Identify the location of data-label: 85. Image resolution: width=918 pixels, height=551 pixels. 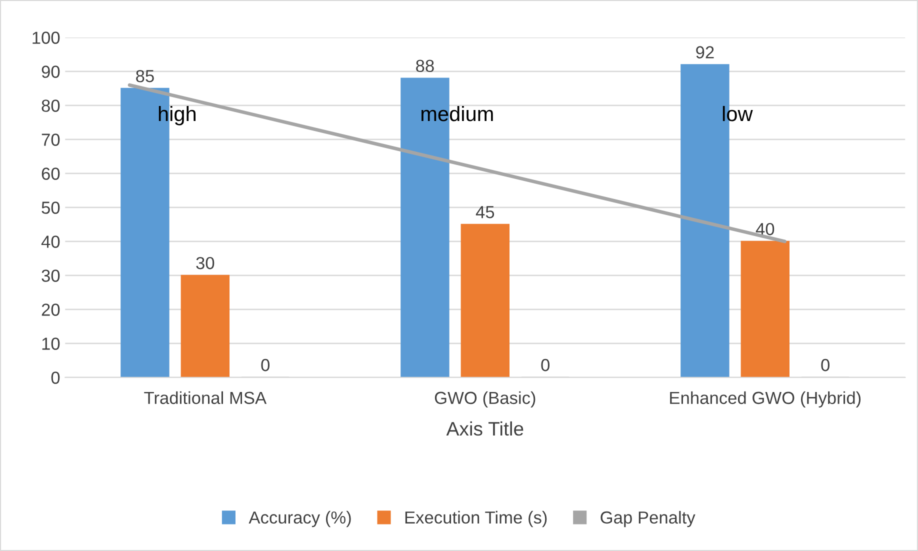
(145, 76).